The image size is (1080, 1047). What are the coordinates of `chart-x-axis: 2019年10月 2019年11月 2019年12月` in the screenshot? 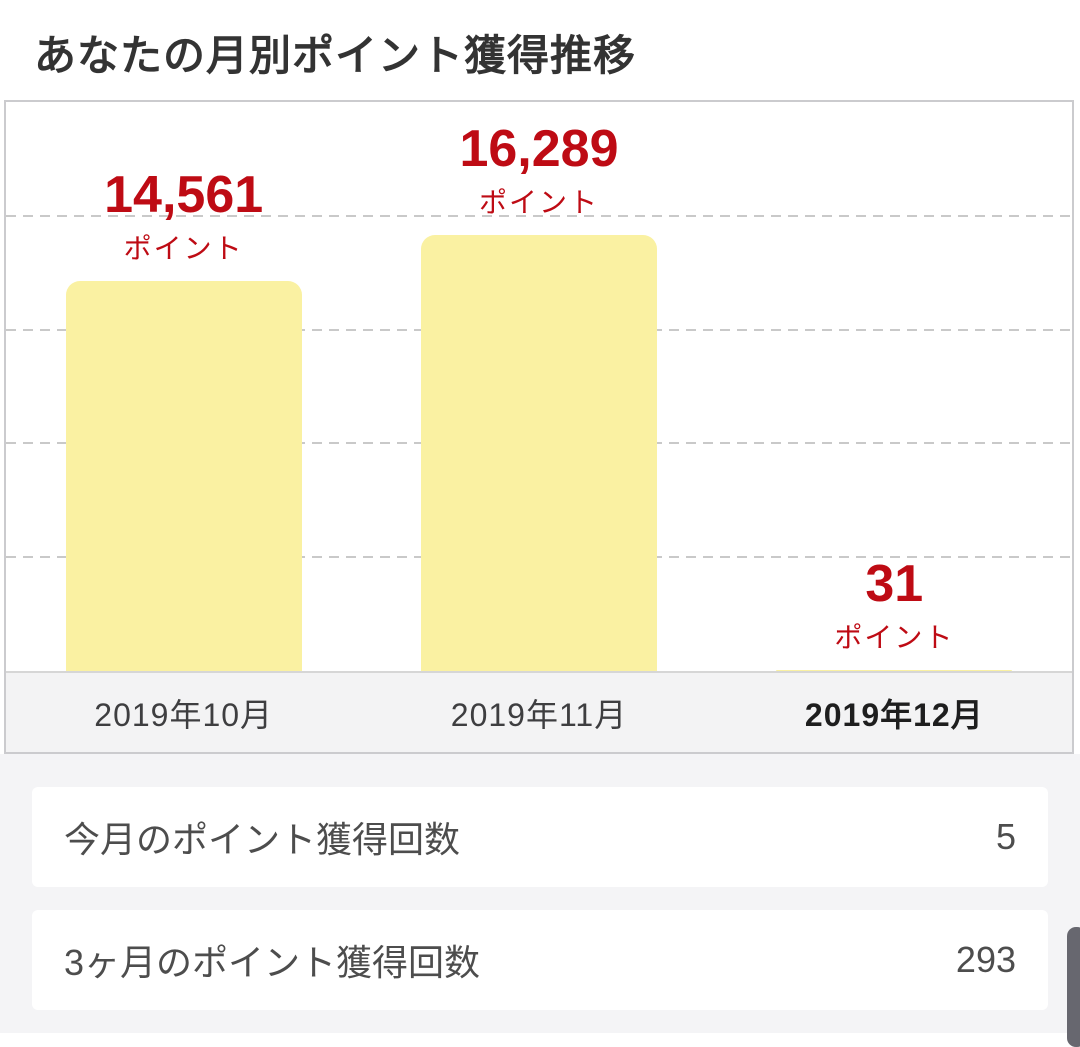 It's located at (539, 711).